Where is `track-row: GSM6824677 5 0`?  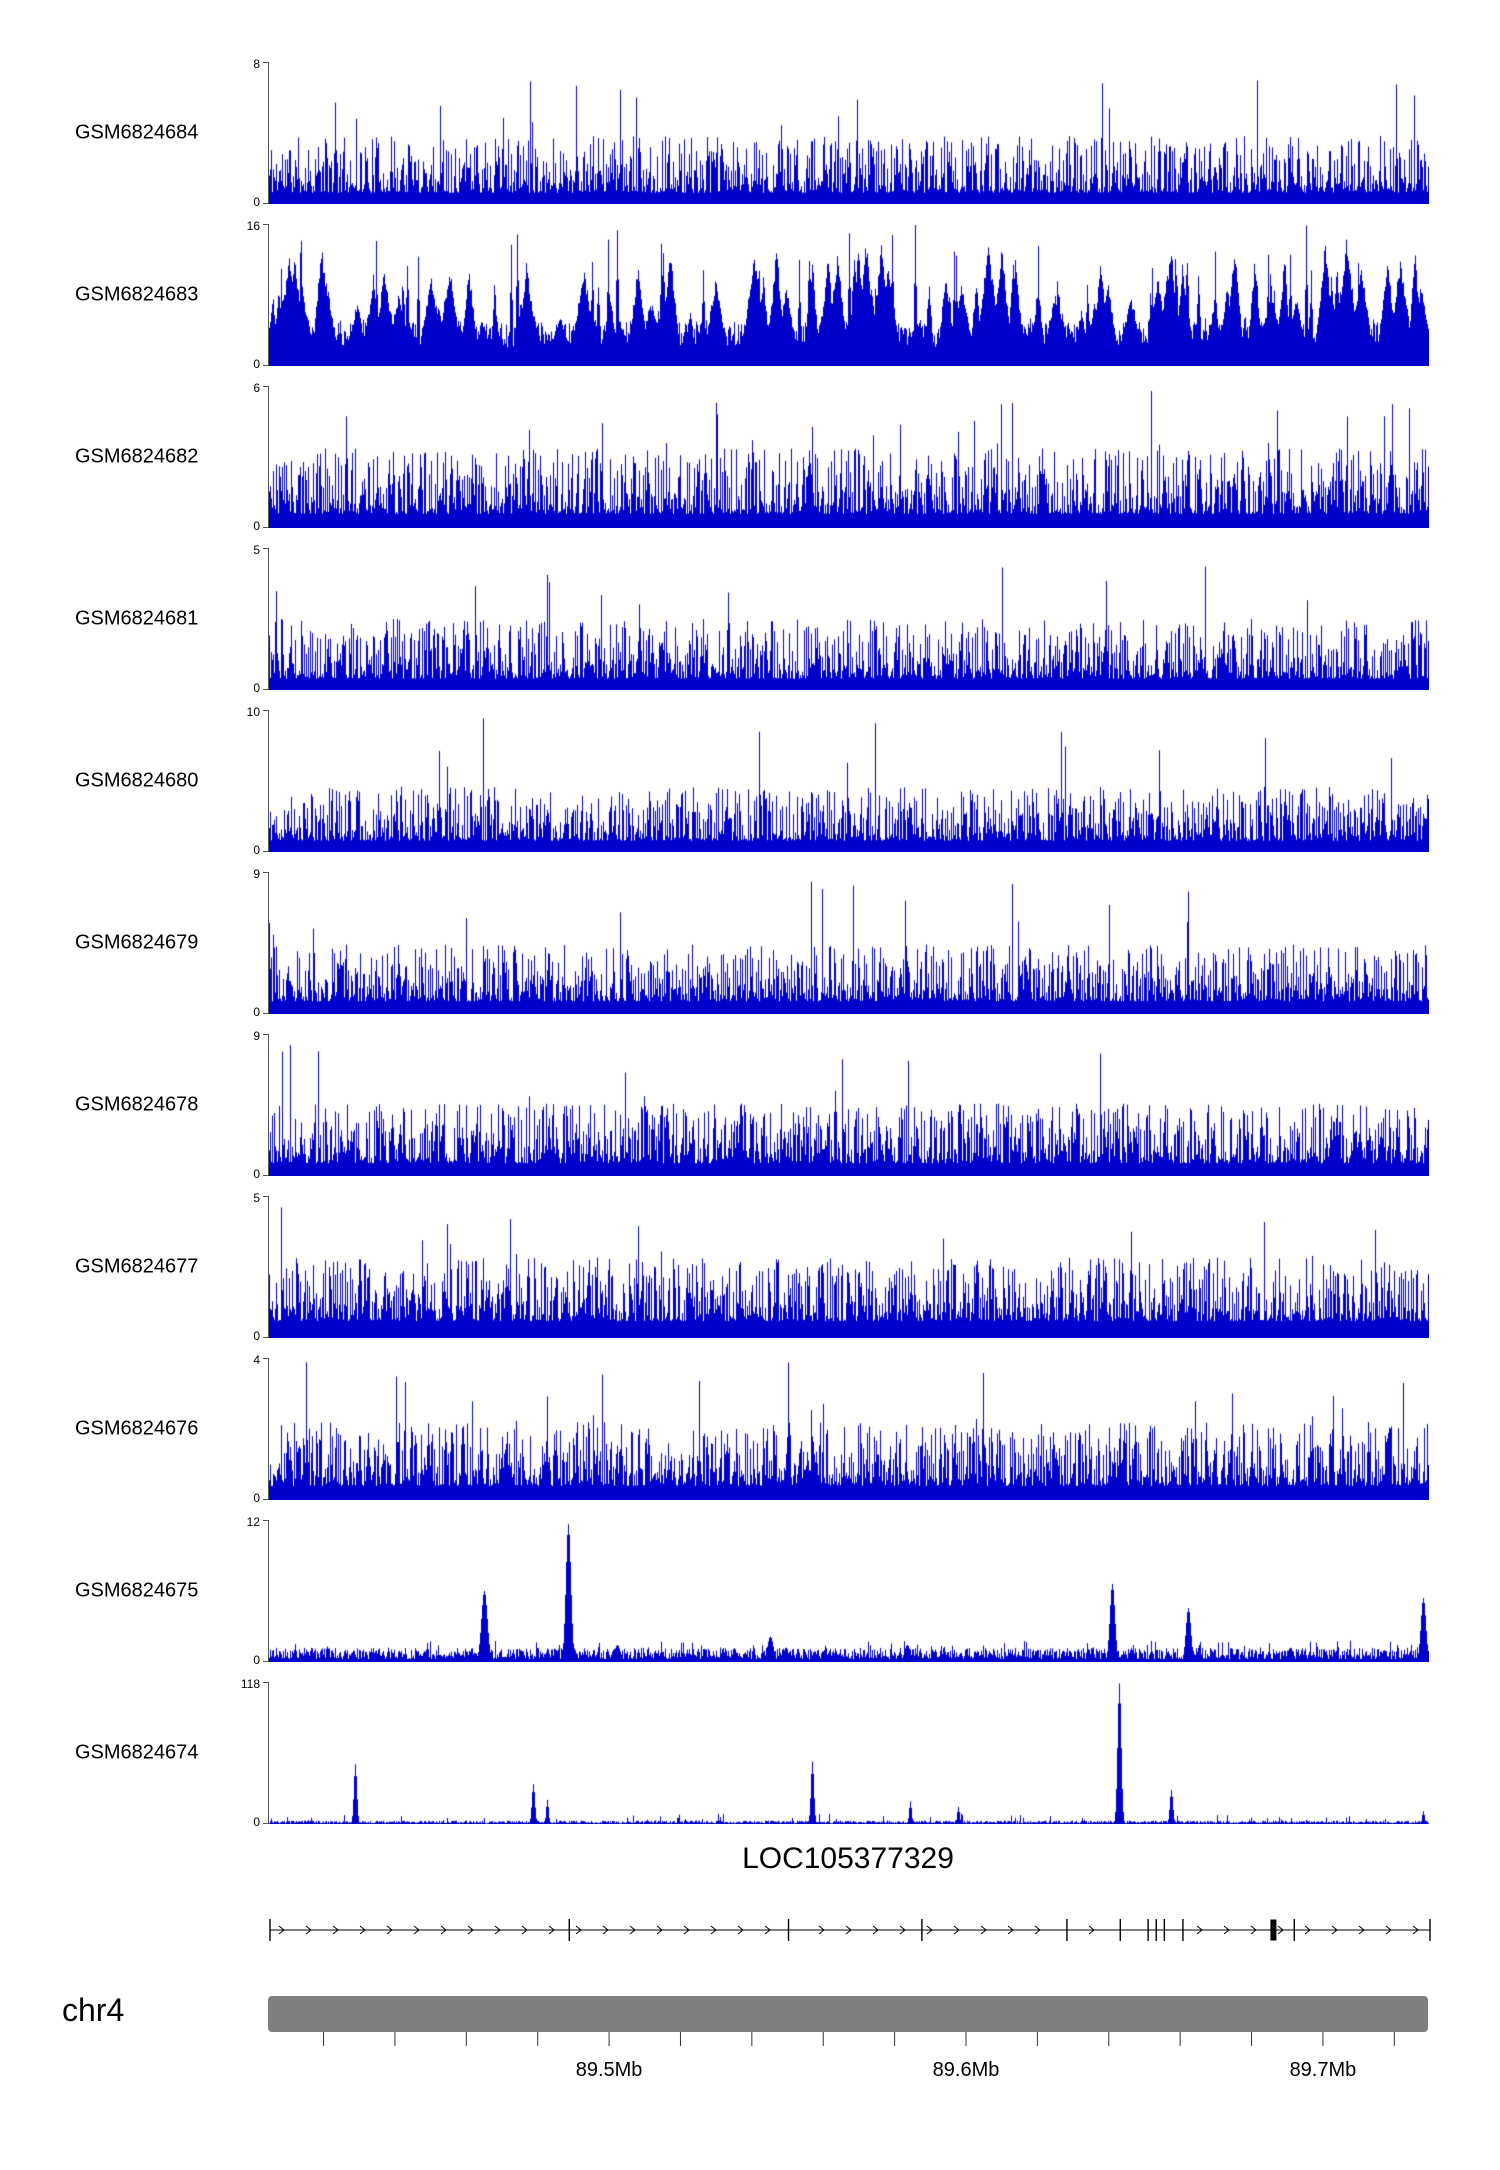 track-row: GSM6824677 5 0 is located at coordinates (750, 1267).